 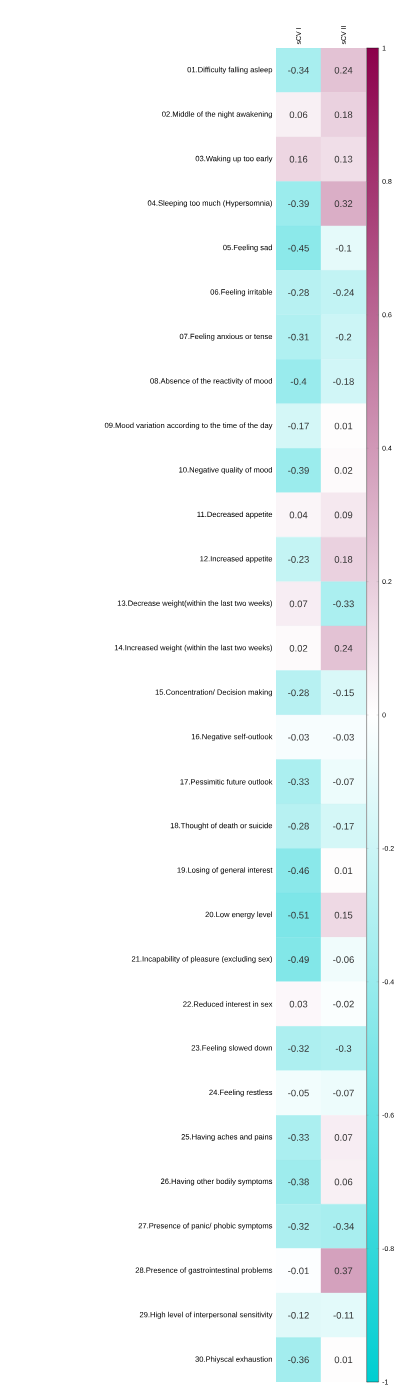 I want to click on data-label: -0.38, so click(x=298, y=1182).